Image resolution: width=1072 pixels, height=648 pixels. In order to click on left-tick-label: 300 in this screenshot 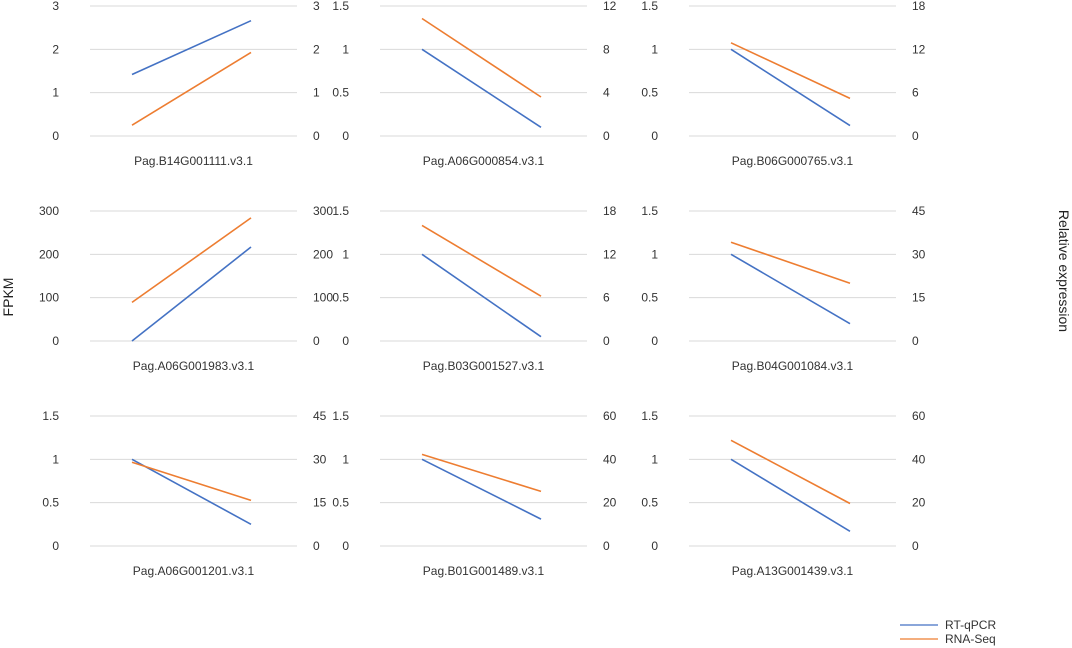, I will do `click(49, 211)`.